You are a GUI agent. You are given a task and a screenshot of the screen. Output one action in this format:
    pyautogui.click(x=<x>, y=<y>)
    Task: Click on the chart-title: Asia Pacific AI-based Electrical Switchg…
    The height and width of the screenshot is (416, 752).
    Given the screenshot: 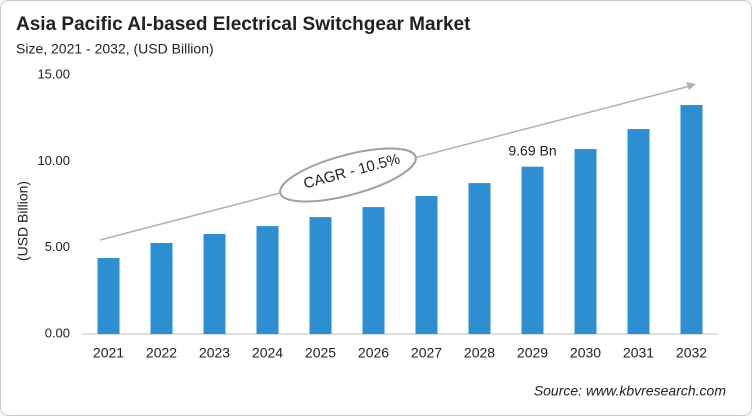 What is the action you would take?
    pyautogui.click(x=243, y=24)
    